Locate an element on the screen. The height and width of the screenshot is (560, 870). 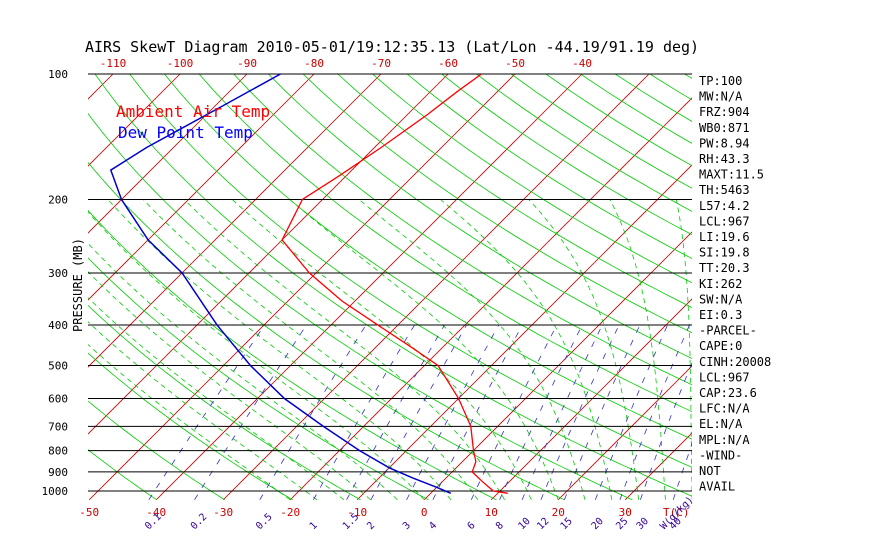
pressure-tick-label: 500 is located at coordinates (58, 365).